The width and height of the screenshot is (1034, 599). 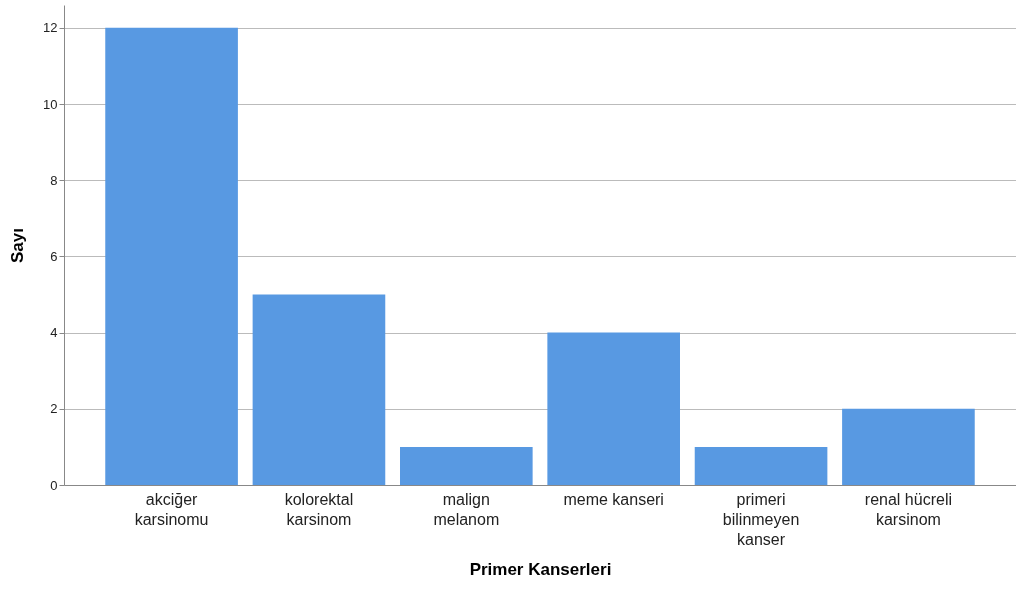 What do you see at coordinates (50, 104) in the screenshot?
I see `y-tick-label: 10` at bounding box center [50, 104].